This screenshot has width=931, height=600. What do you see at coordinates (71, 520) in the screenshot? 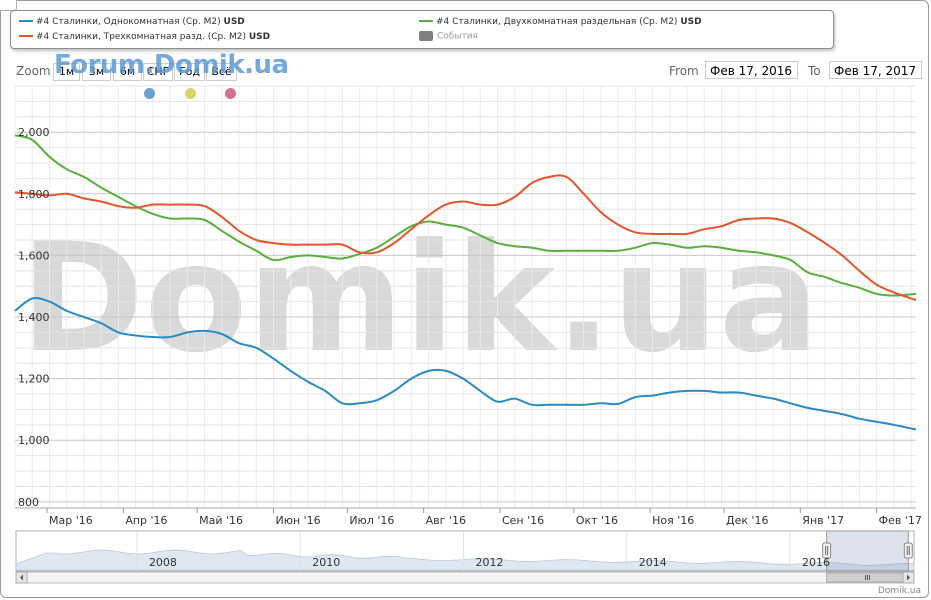
I see `x-tick-label: Мар '16` at bounding box center [71, 520].